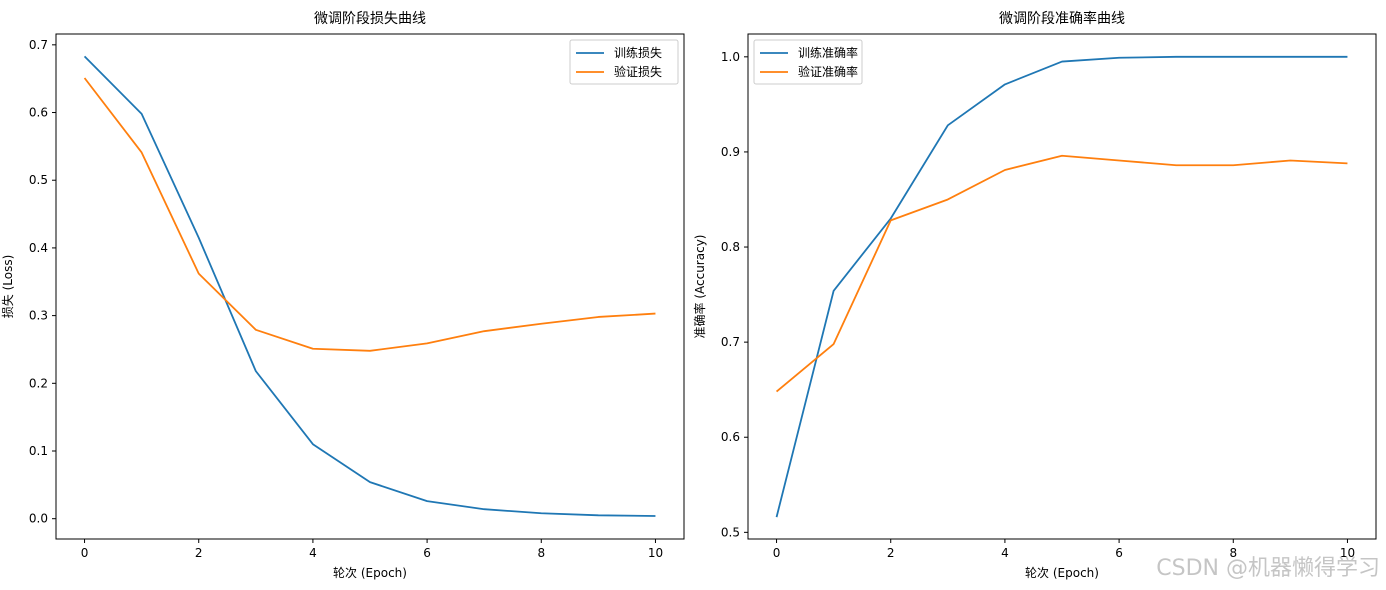 This screenshot has width=1386, height=590. Describe the element at coordinates (38, 383) in the screenshot. I see `y-tick-label: 0.2` at that location.